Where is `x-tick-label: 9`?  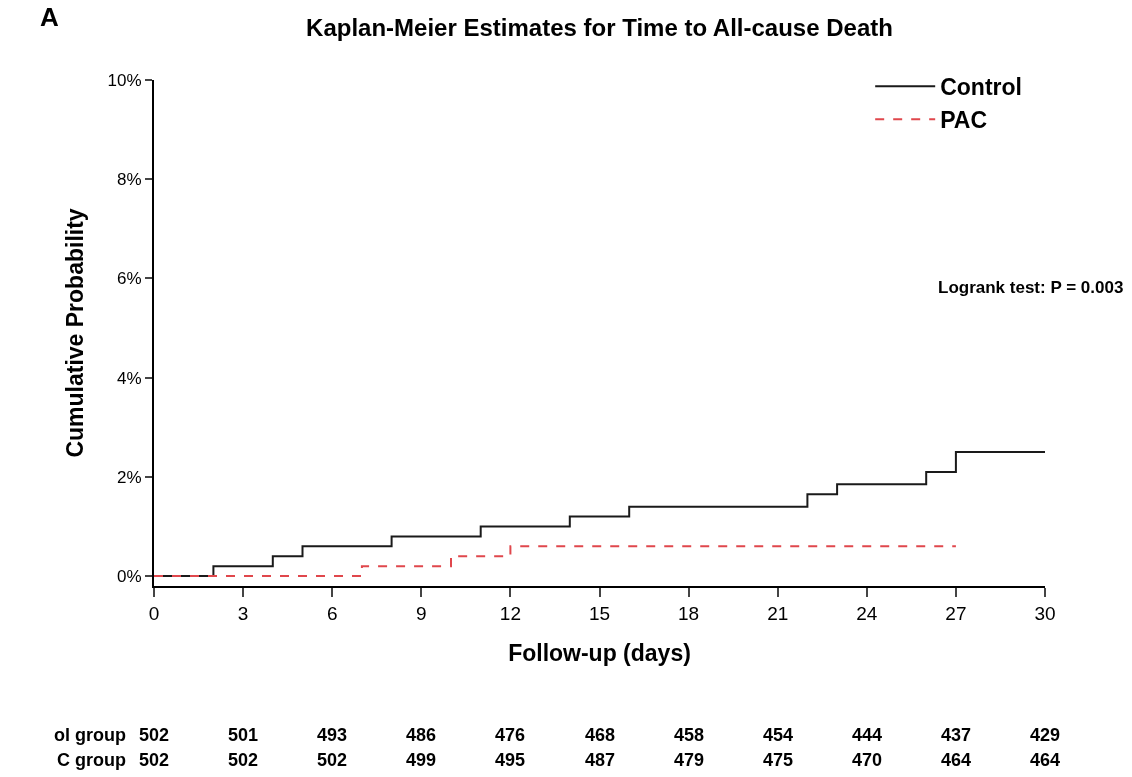 x-tick-label: 9 is located at coordinates (421, 613).